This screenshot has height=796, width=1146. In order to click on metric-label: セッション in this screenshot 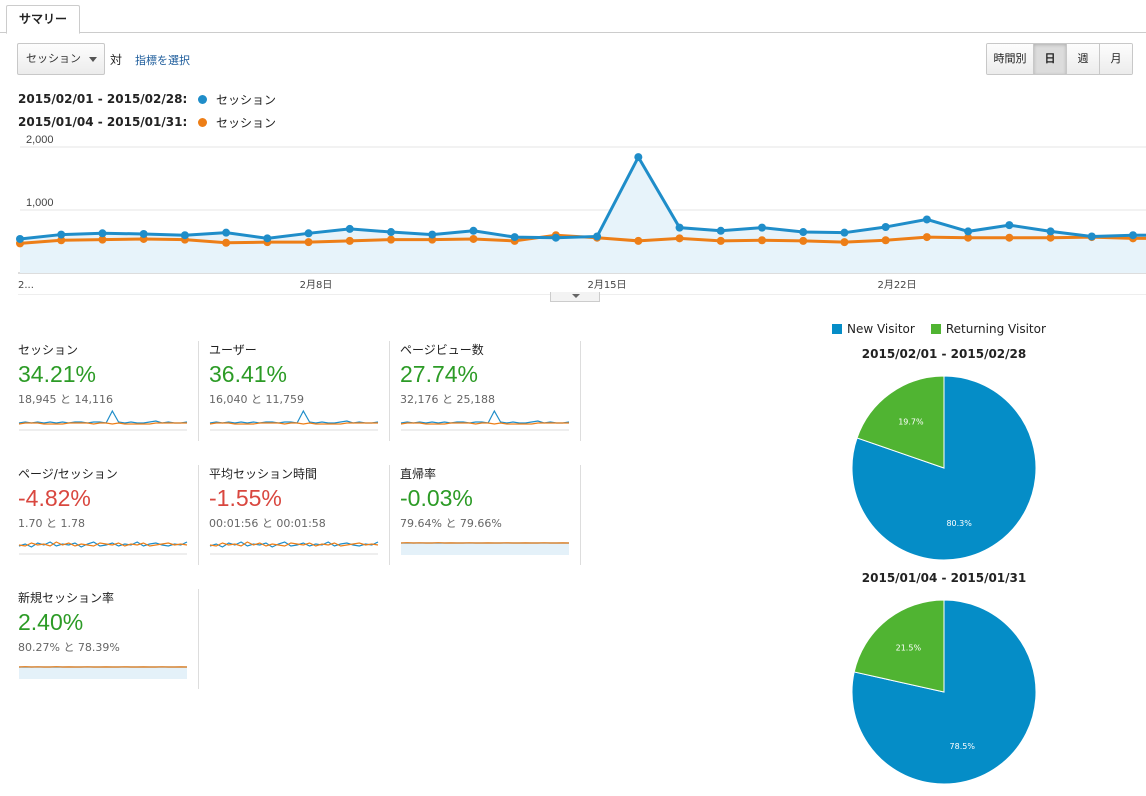, I will do `click(48, 350)`.